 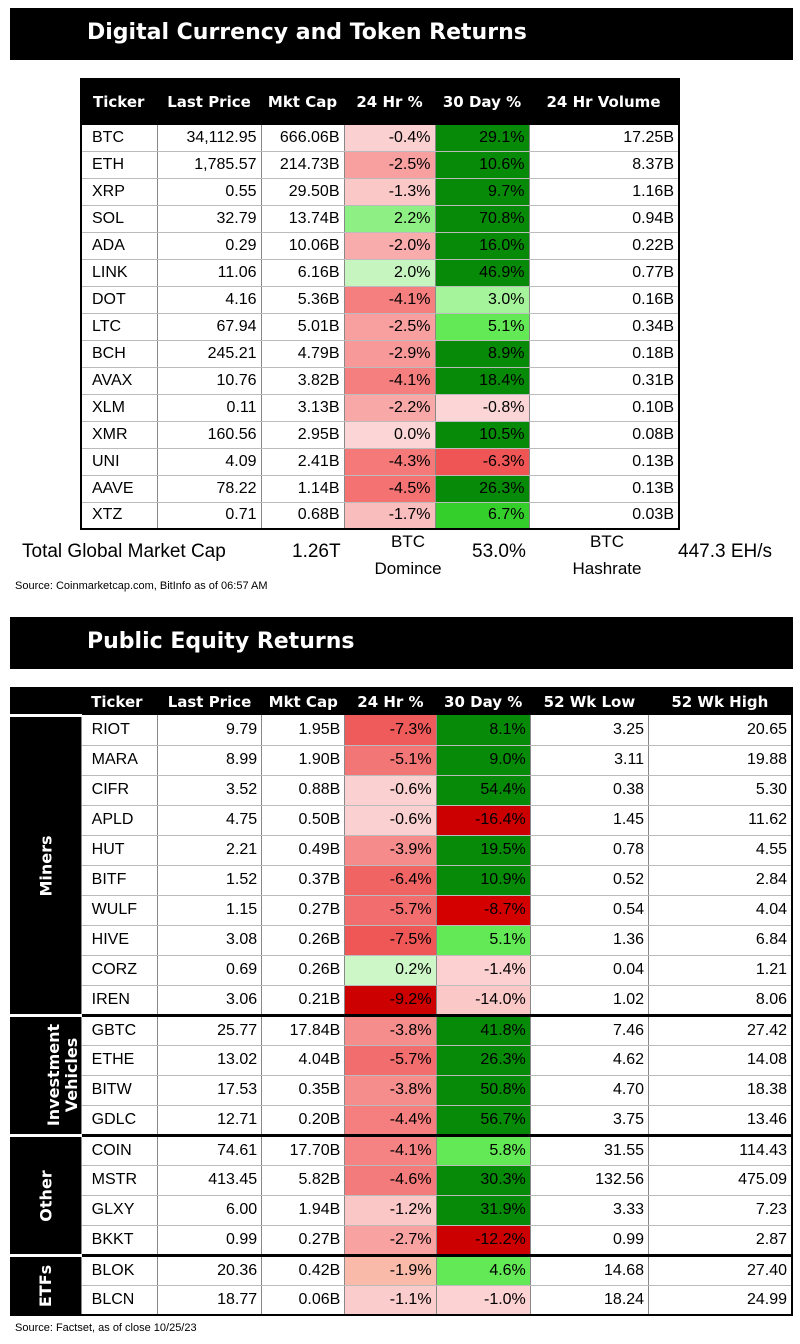 What do you see at coordinates (720, 1000) in the screenshot?
I see `high-52wk-cell: 8.06` at bounding box center [720, 1000].